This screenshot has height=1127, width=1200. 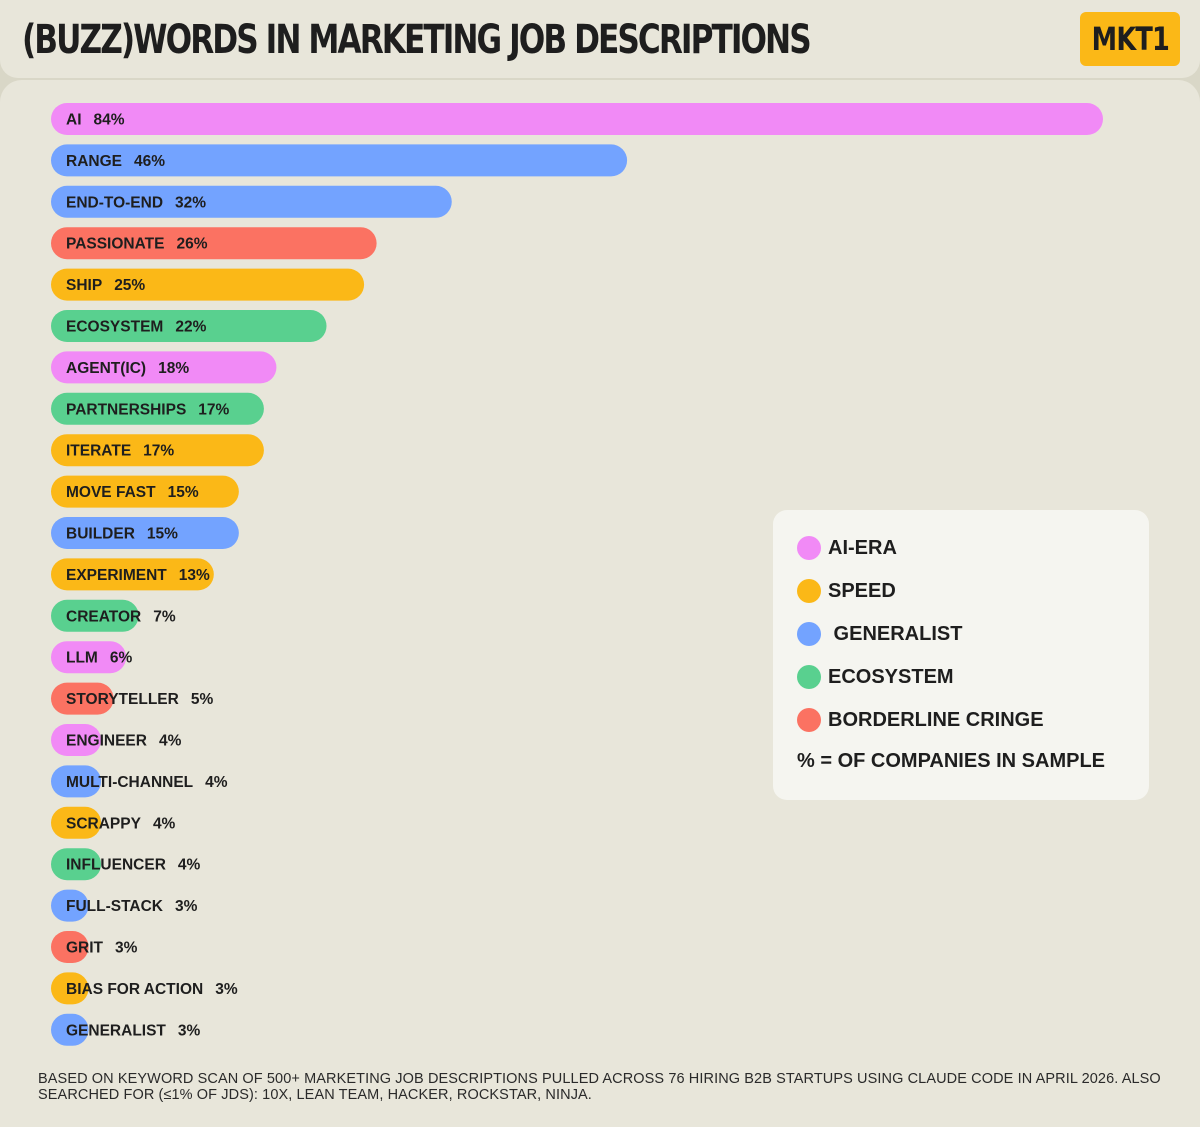 What do you see at coordinates (809, 677) in the screenshot?
I see `legend-swatch-ecosystem` at bounding box center [809, 677].